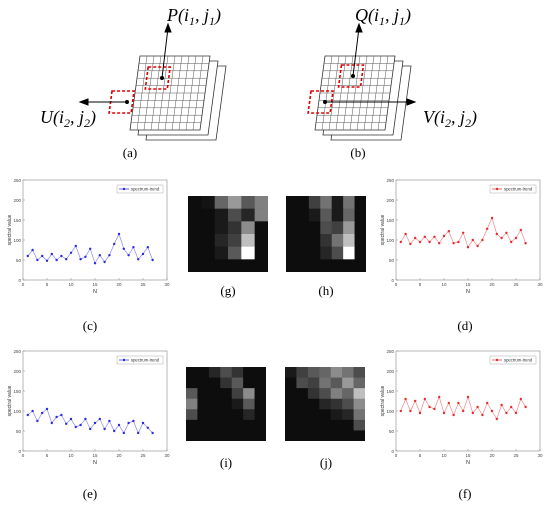 Image resolution: width=550 pixels, height=507 pixels. What do you see at coordinates (47, 455) in the screenshot?
I see `x-tick-label: 5` at bounding box center [47, 455].